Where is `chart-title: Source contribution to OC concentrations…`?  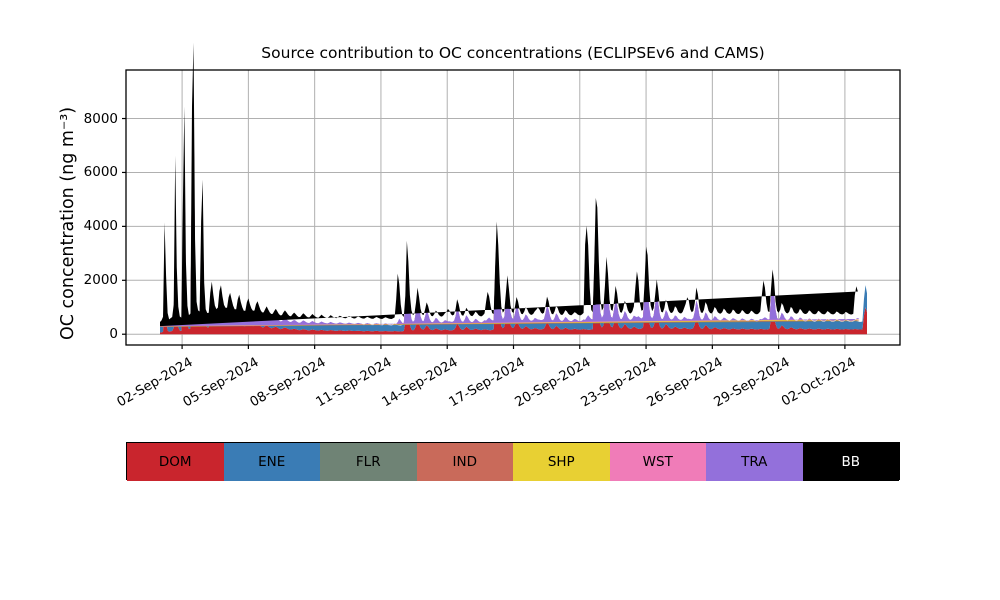 chart-title: Source contribution to OC concentrations… is located at coordinates (513, 53).